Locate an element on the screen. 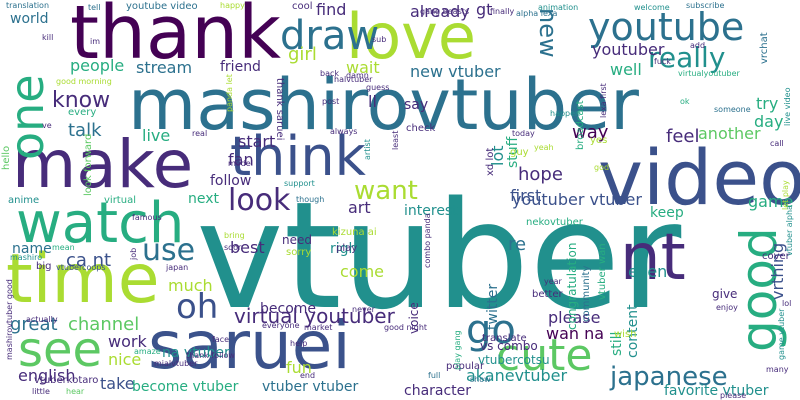  word: youtube is located at coordinates (666, 27).